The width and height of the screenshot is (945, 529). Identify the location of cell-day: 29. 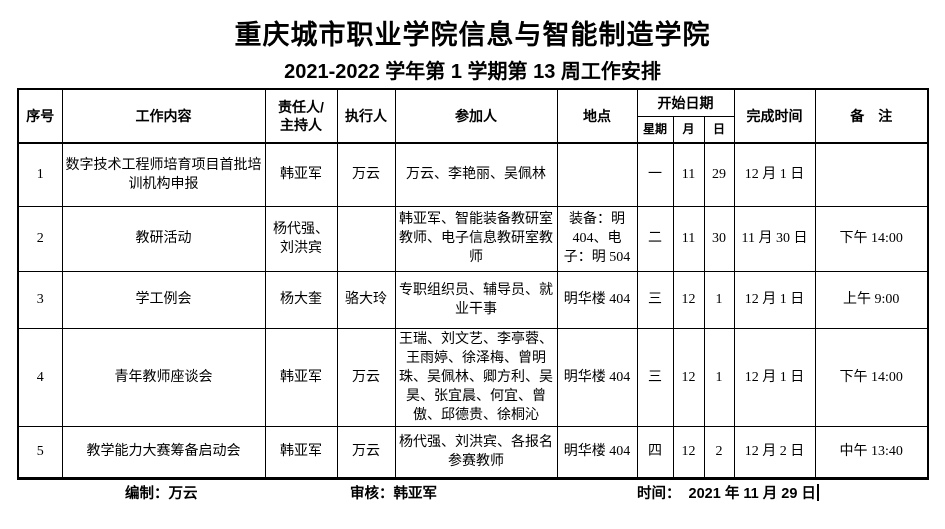
(719, 174).